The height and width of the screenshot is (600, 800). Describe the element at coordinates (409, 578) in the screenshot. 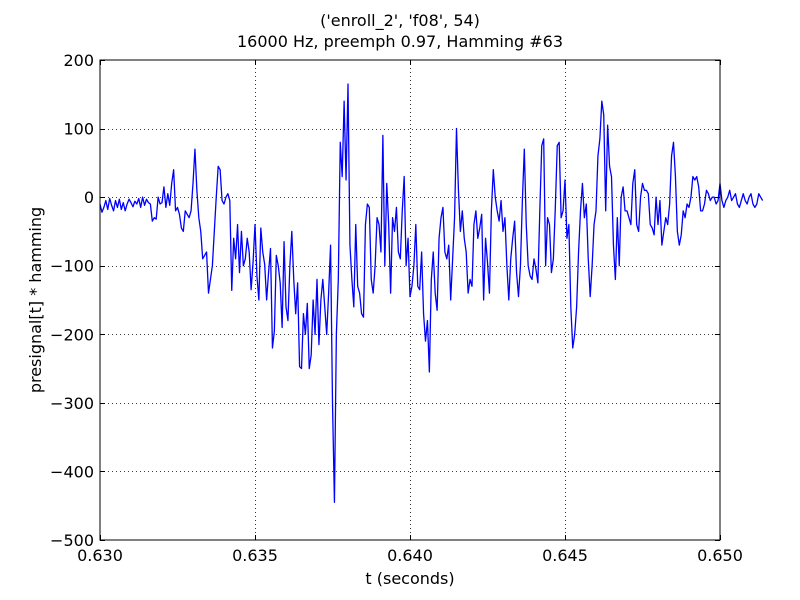

I see `x-axis-label: t (seconds)` at that location.